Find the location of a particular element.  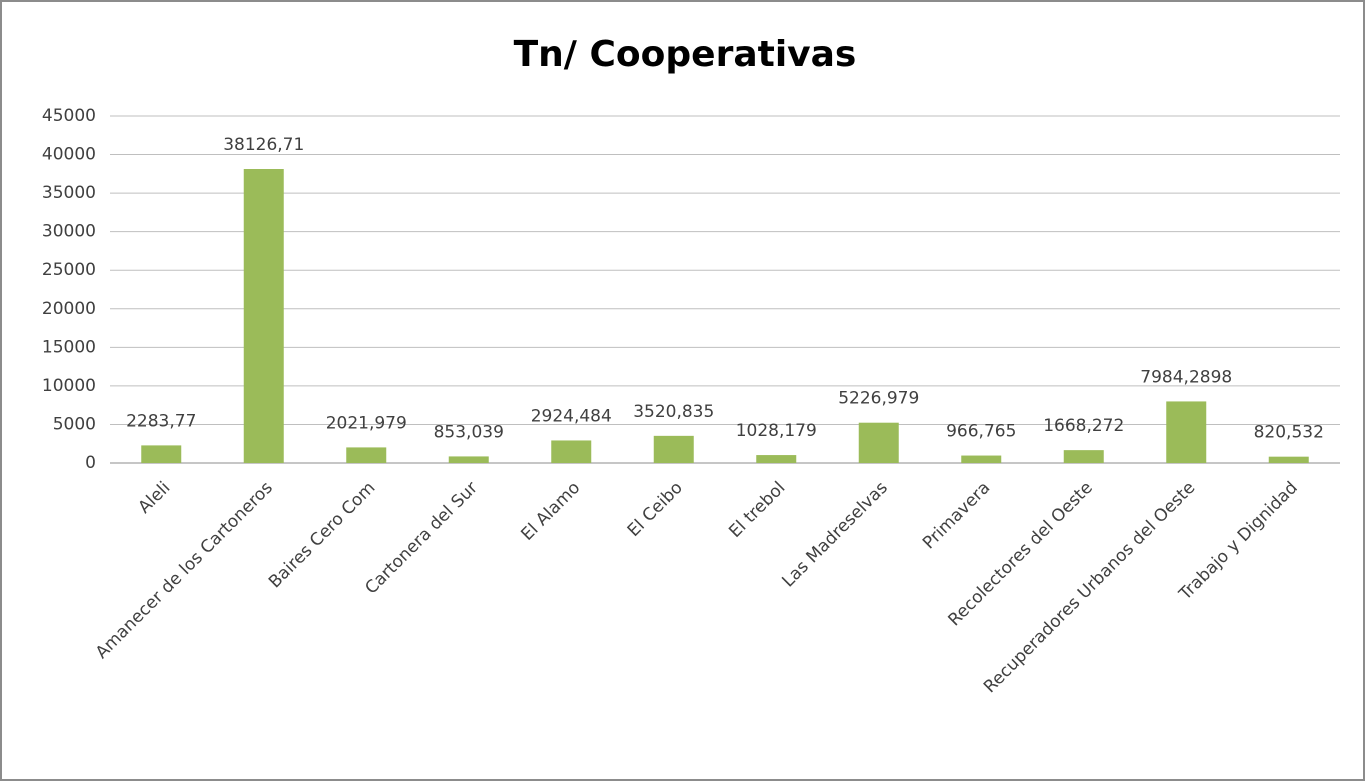

value-label: 2924,484 is located at coordinates (571, 416).